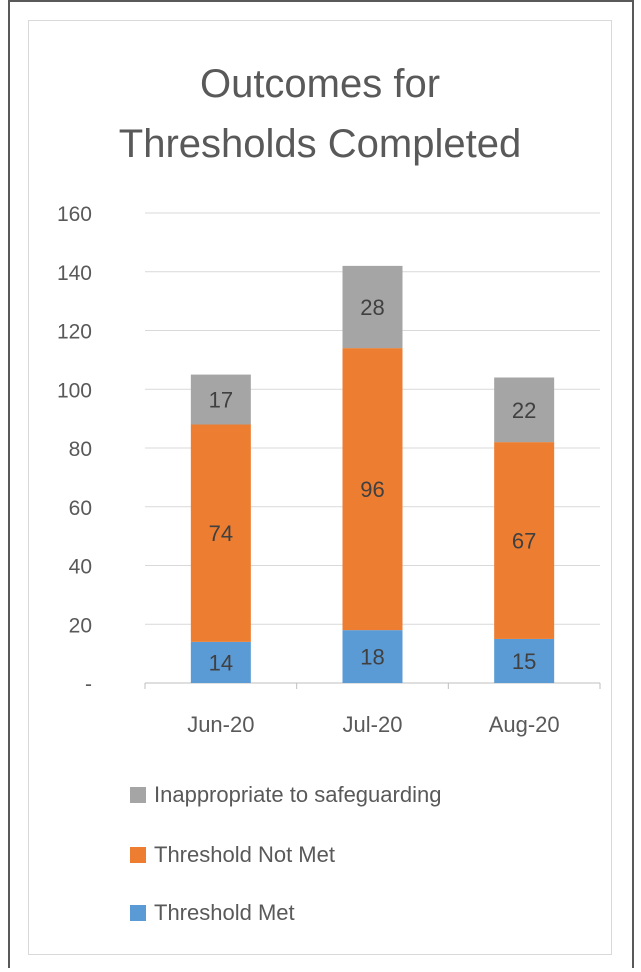 This screenshot has height=972, width=641. Describe the element at coordinates (80, 625) in the screenshot. I see `y-tick-label: 20` at that location.